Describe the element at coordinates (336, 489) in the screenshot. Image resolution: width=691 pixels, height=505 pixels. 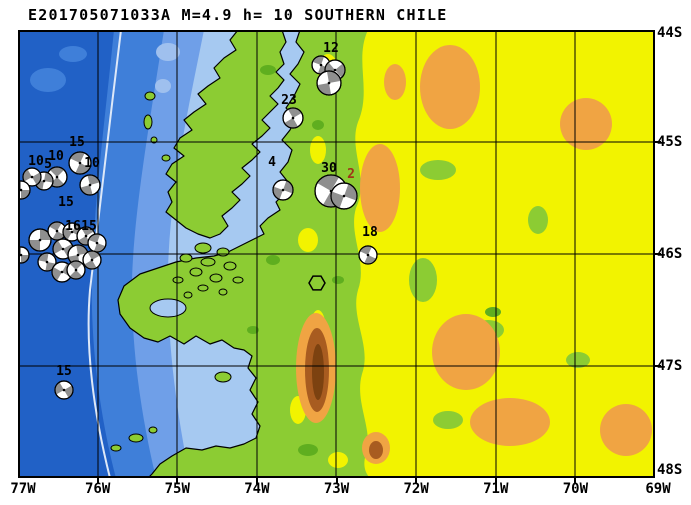
I see `x-tick-label: 73W` at that location.